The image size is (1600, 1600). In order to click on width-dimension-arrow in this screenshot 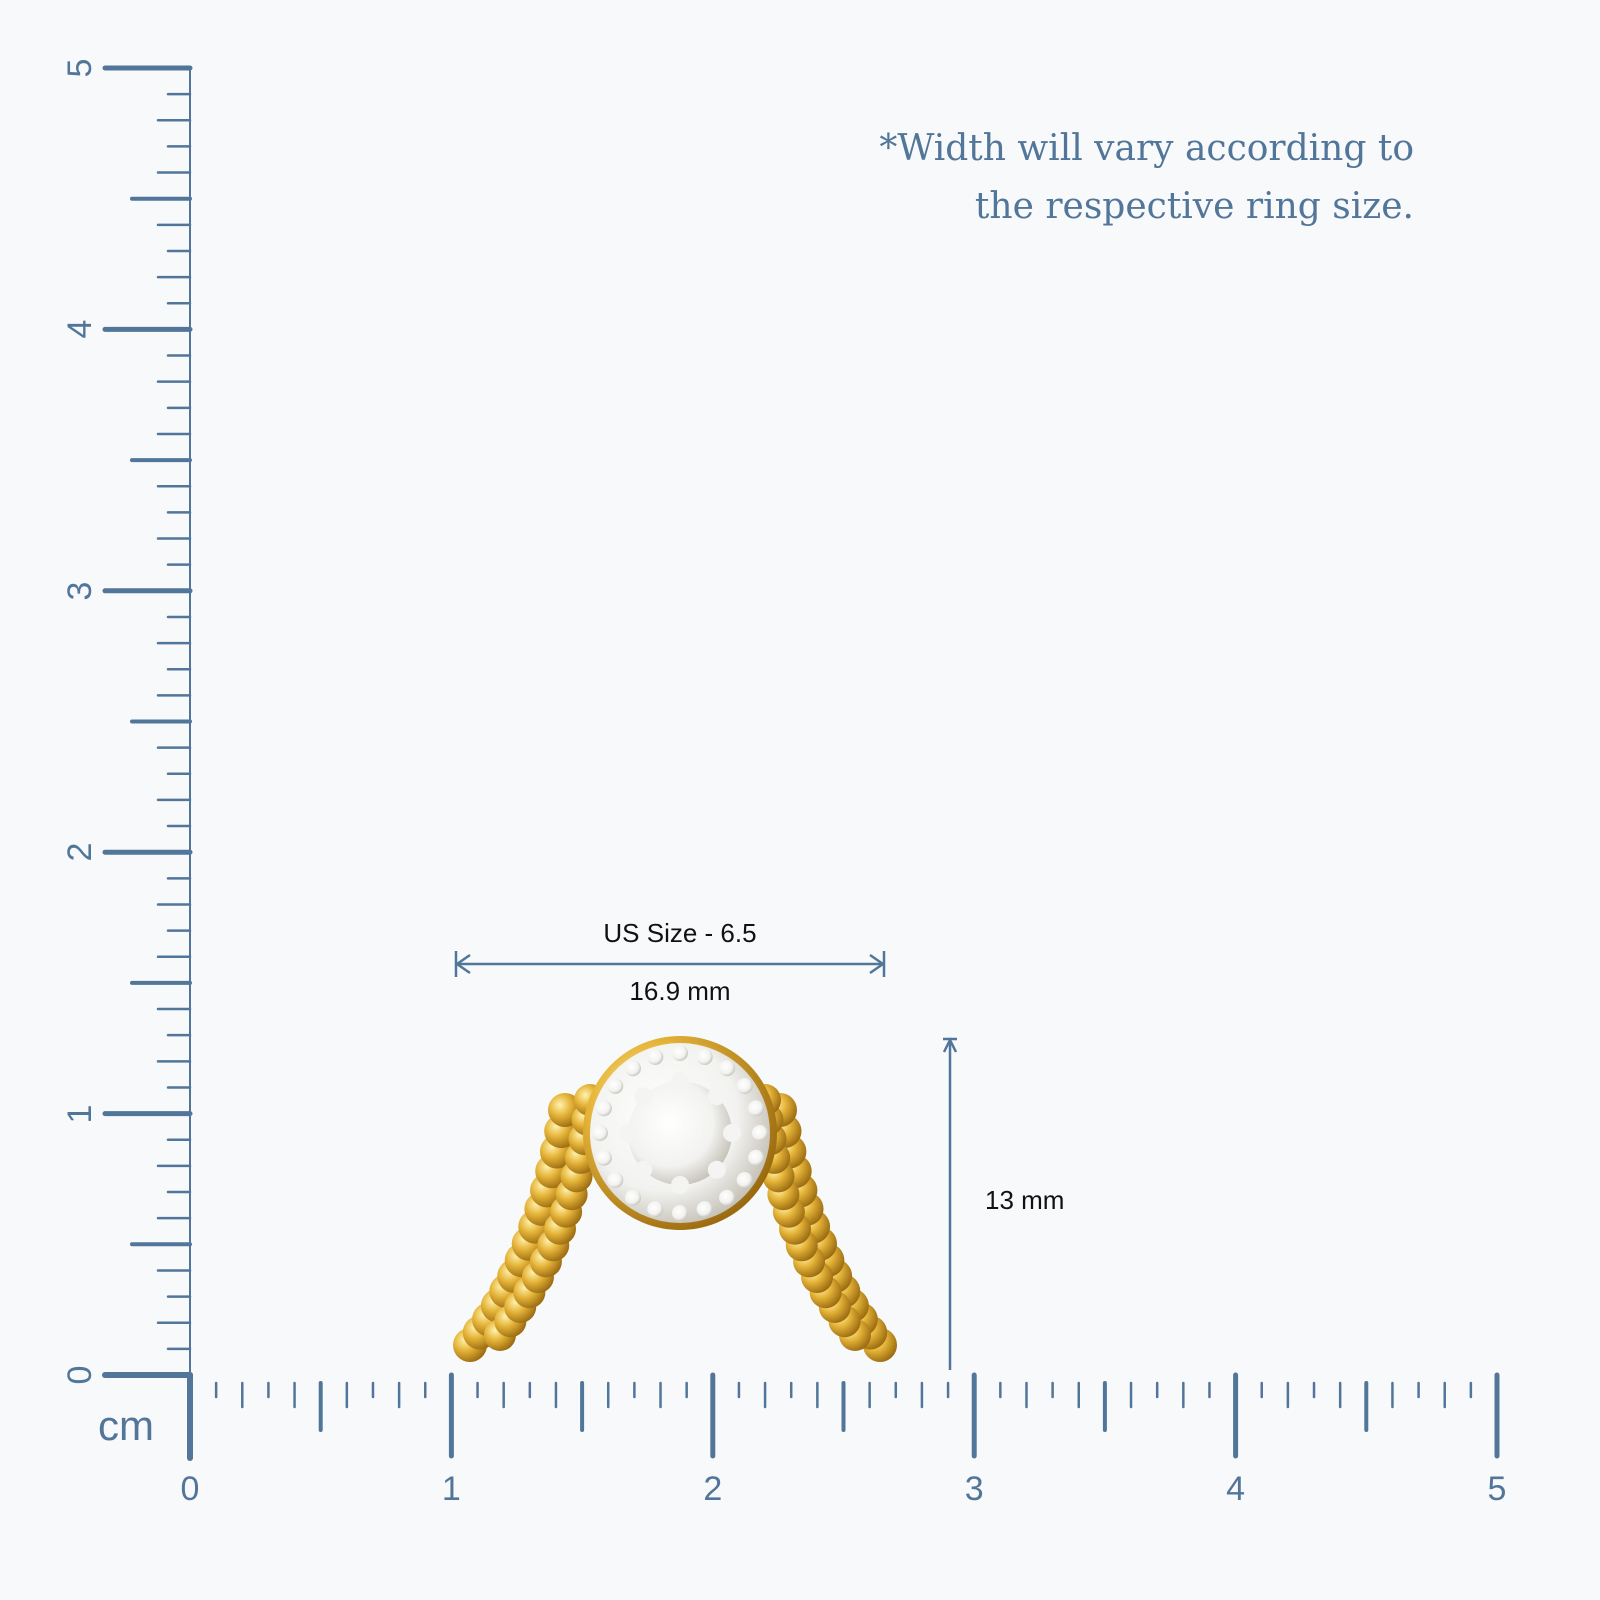, I will do `click(670, 964)`.